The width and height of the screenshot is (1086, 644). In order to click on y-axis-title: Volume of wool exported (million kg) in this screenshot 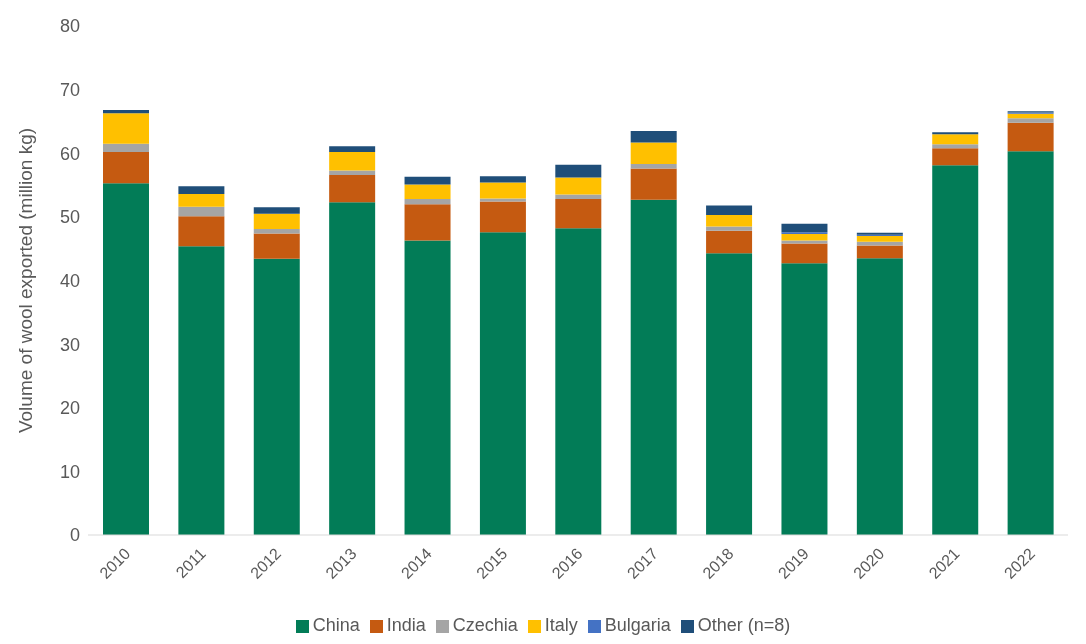, I will do `click(25, 280)`.